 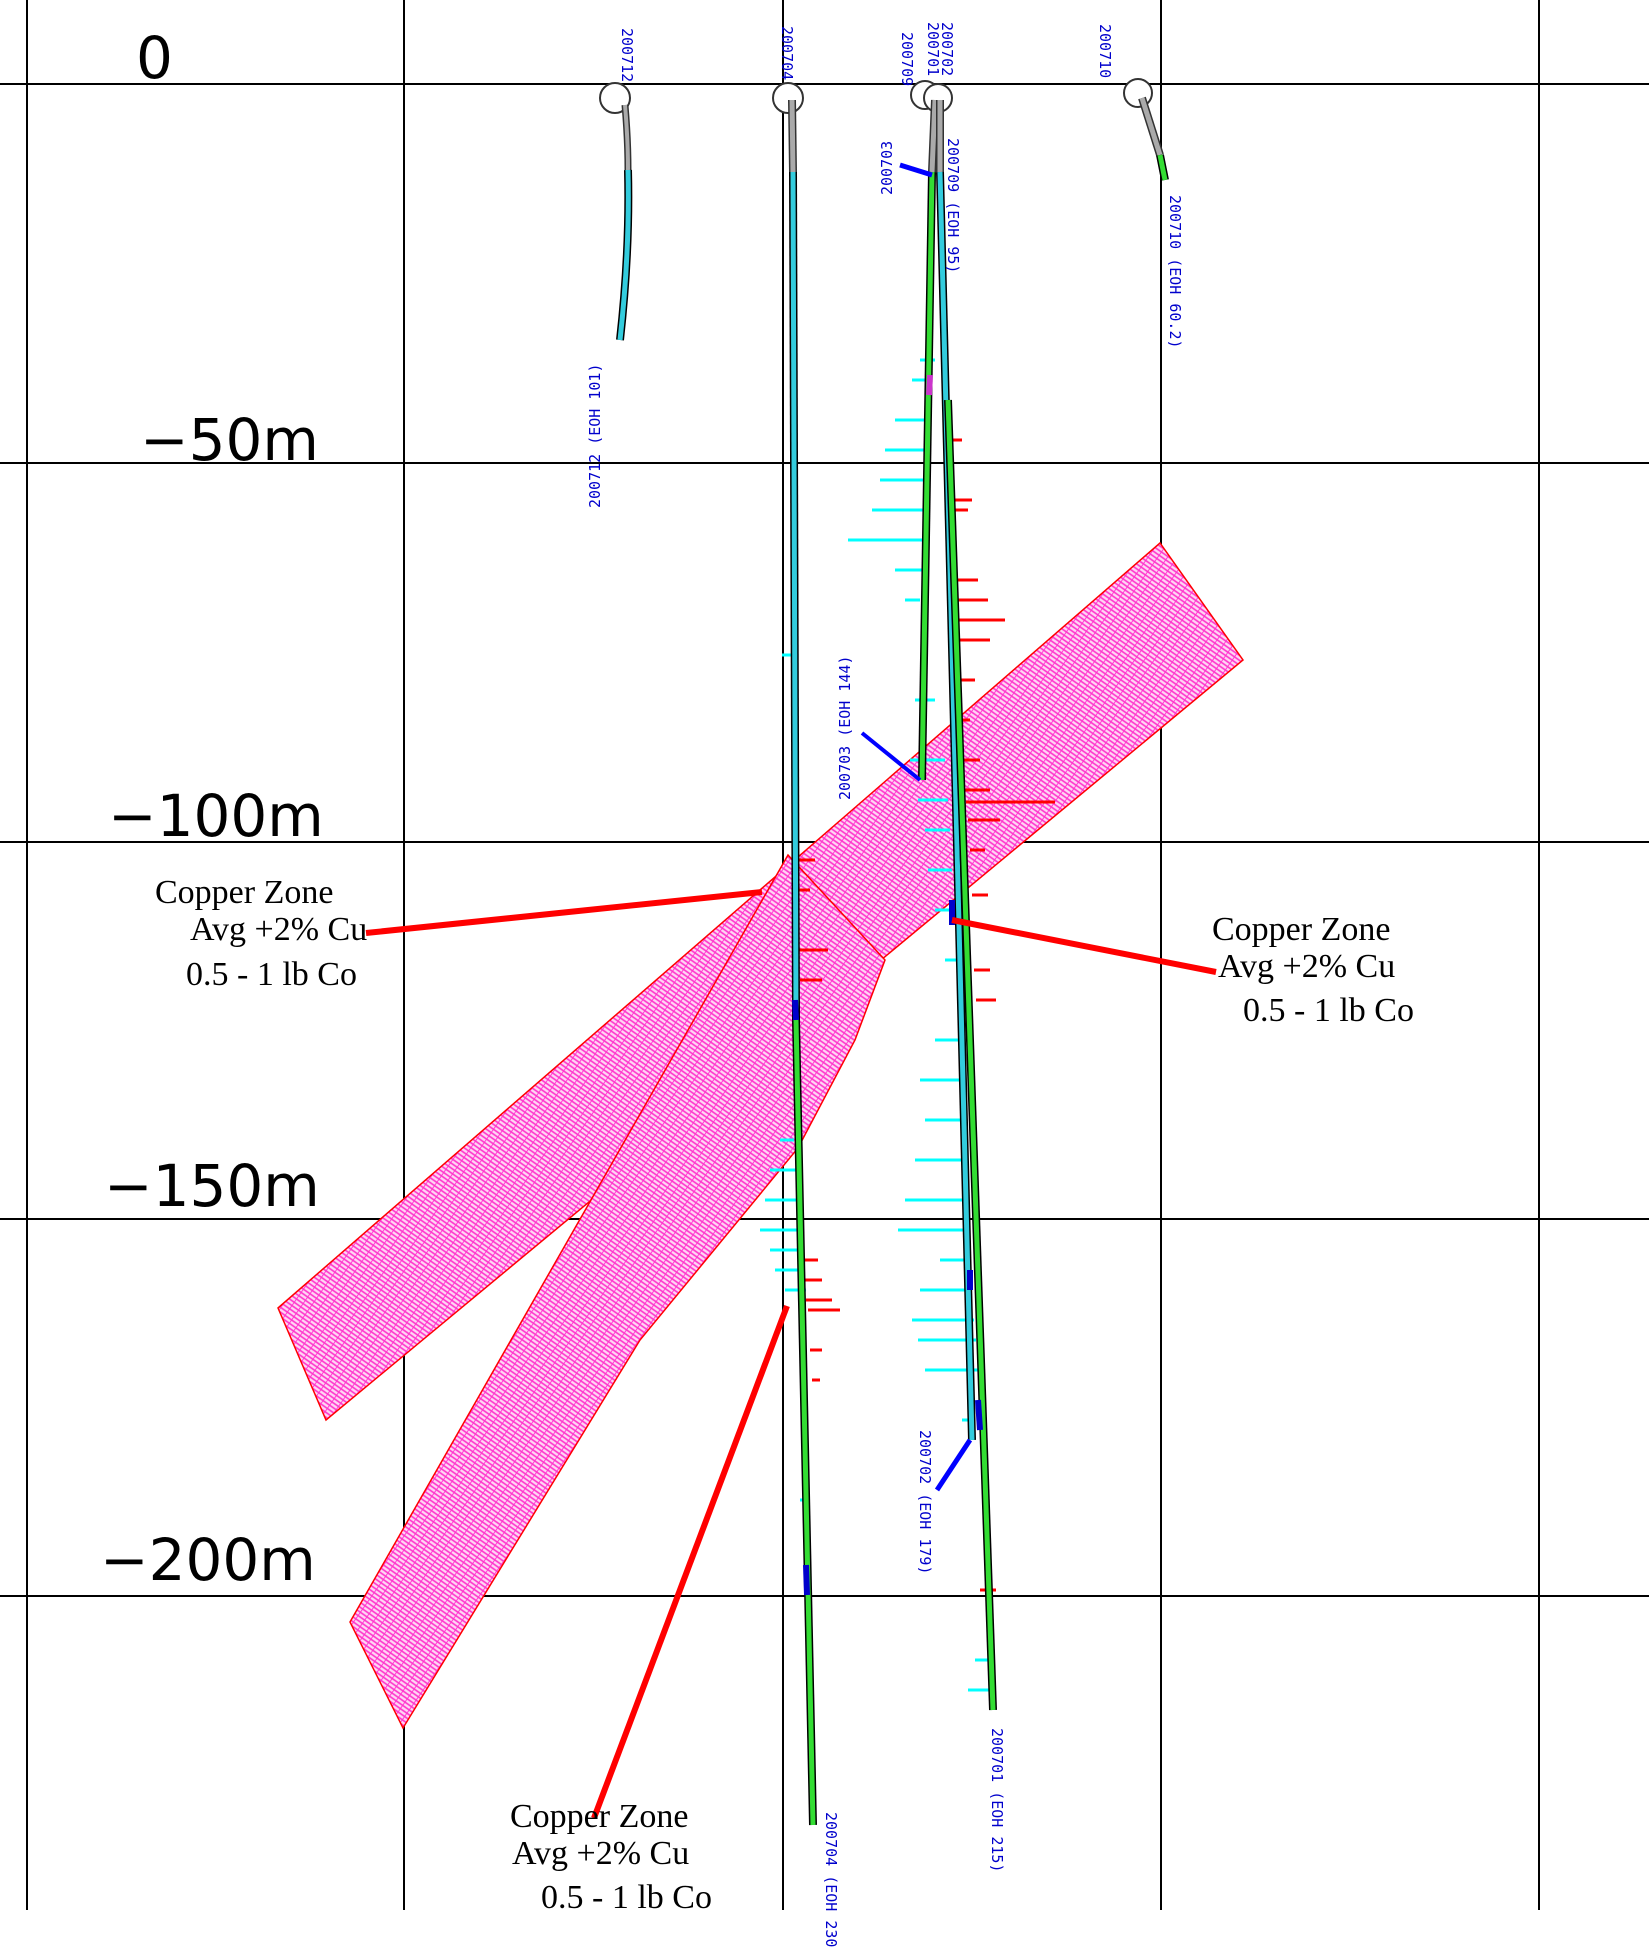 What do you see at coordinates (229, 440) in the screenshot?
I see `depth-label-50m: −50m` at bounding box center [229, 440].